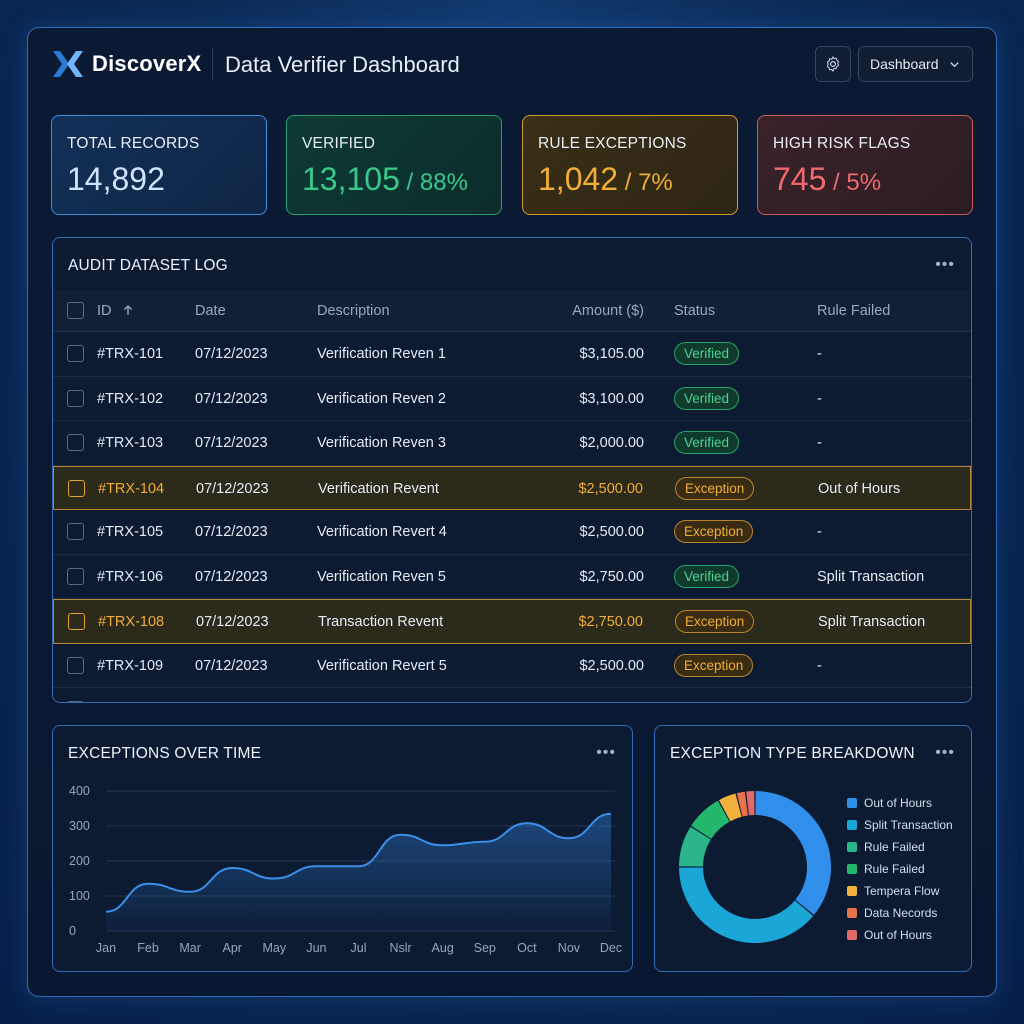 This screenshot has height=1024, width=1024. What do you see at coordinates (901, 913) in the screenshot?
I see `legend-label: Data Necords` at bounding box center [901, 913].